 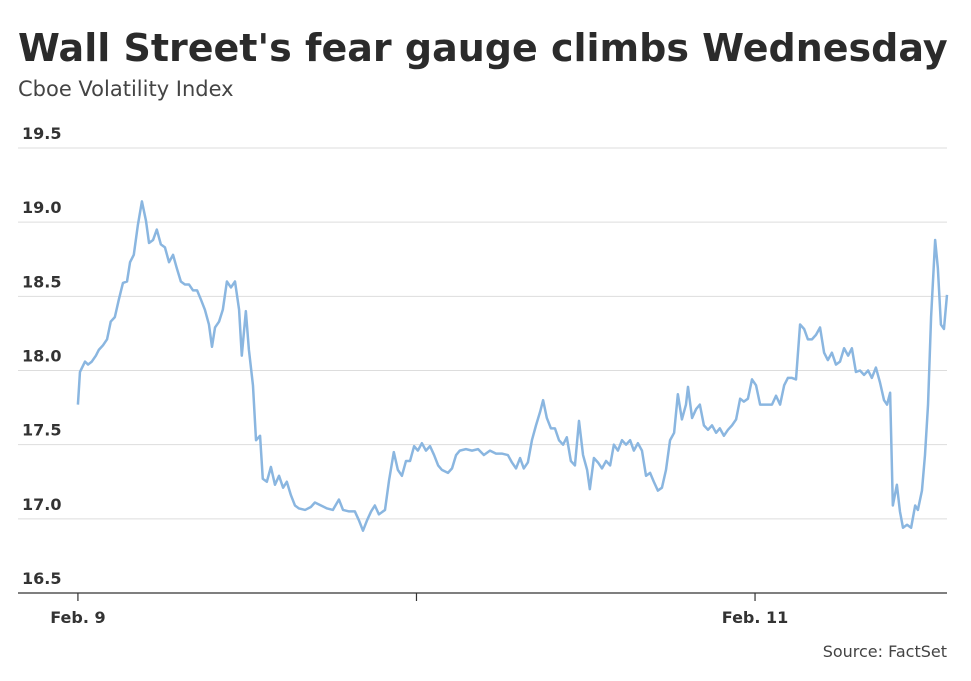 What do you see at coordinates (41, 356) in the screenshot?
I see `y-tick-label: 18.0` at bounding box center [41, 356].